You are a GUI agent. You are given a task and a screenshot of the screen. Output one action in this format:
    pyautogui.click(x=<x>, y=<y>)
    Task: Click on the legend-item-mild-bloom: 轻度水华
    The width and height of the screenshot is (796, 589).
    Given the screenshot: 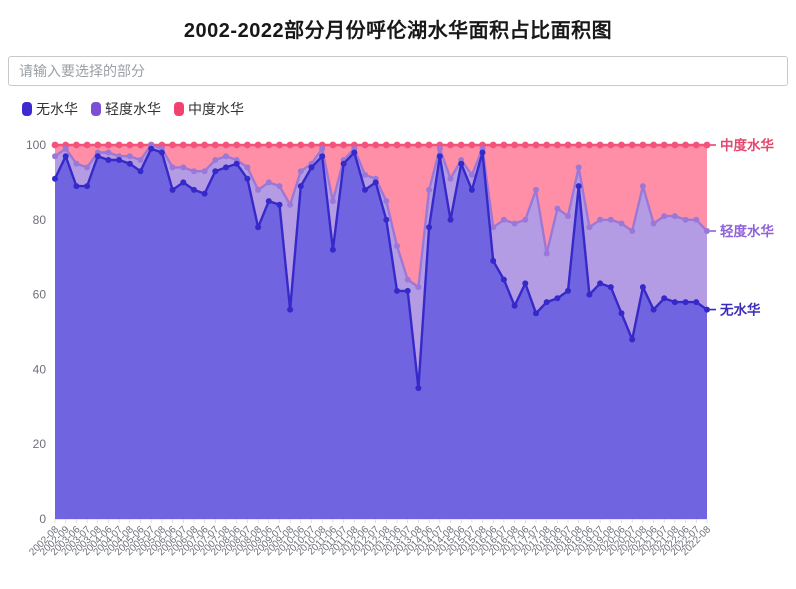 What is the action you would take?
    pyautogui.click(x=126, y=109)
    